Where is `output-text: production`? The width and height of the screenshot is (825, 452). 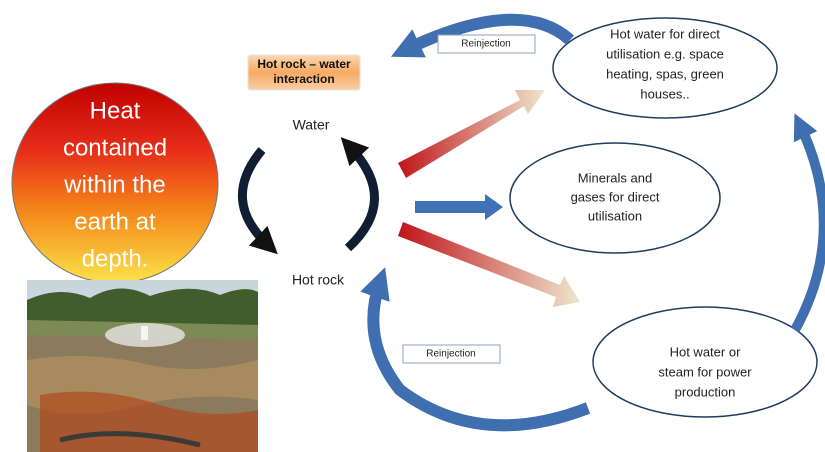
output-text: production is located at coordinates (705, 391).